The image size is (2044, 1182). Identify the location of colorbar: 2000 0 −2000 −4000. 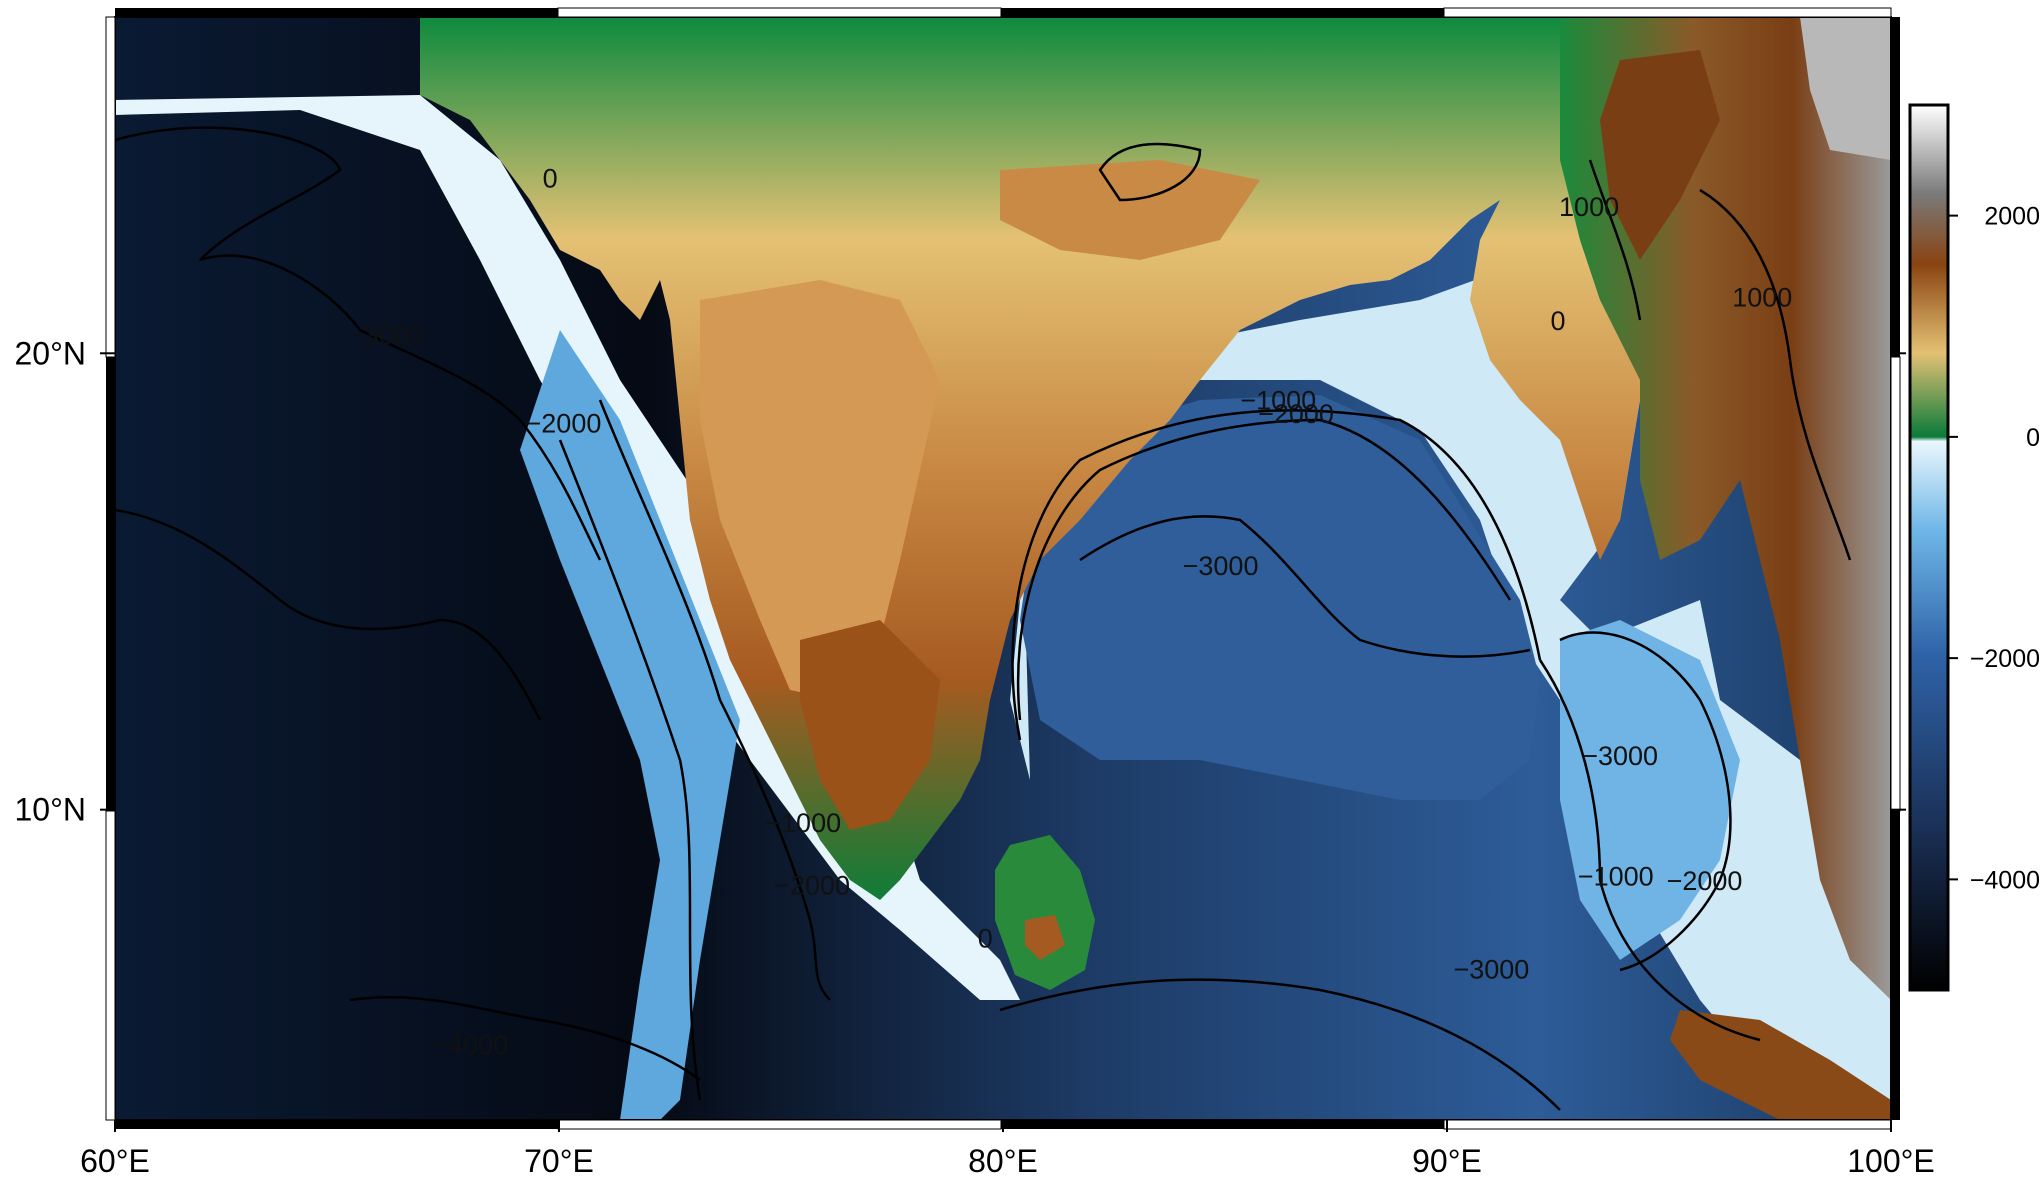
(1974, 547).